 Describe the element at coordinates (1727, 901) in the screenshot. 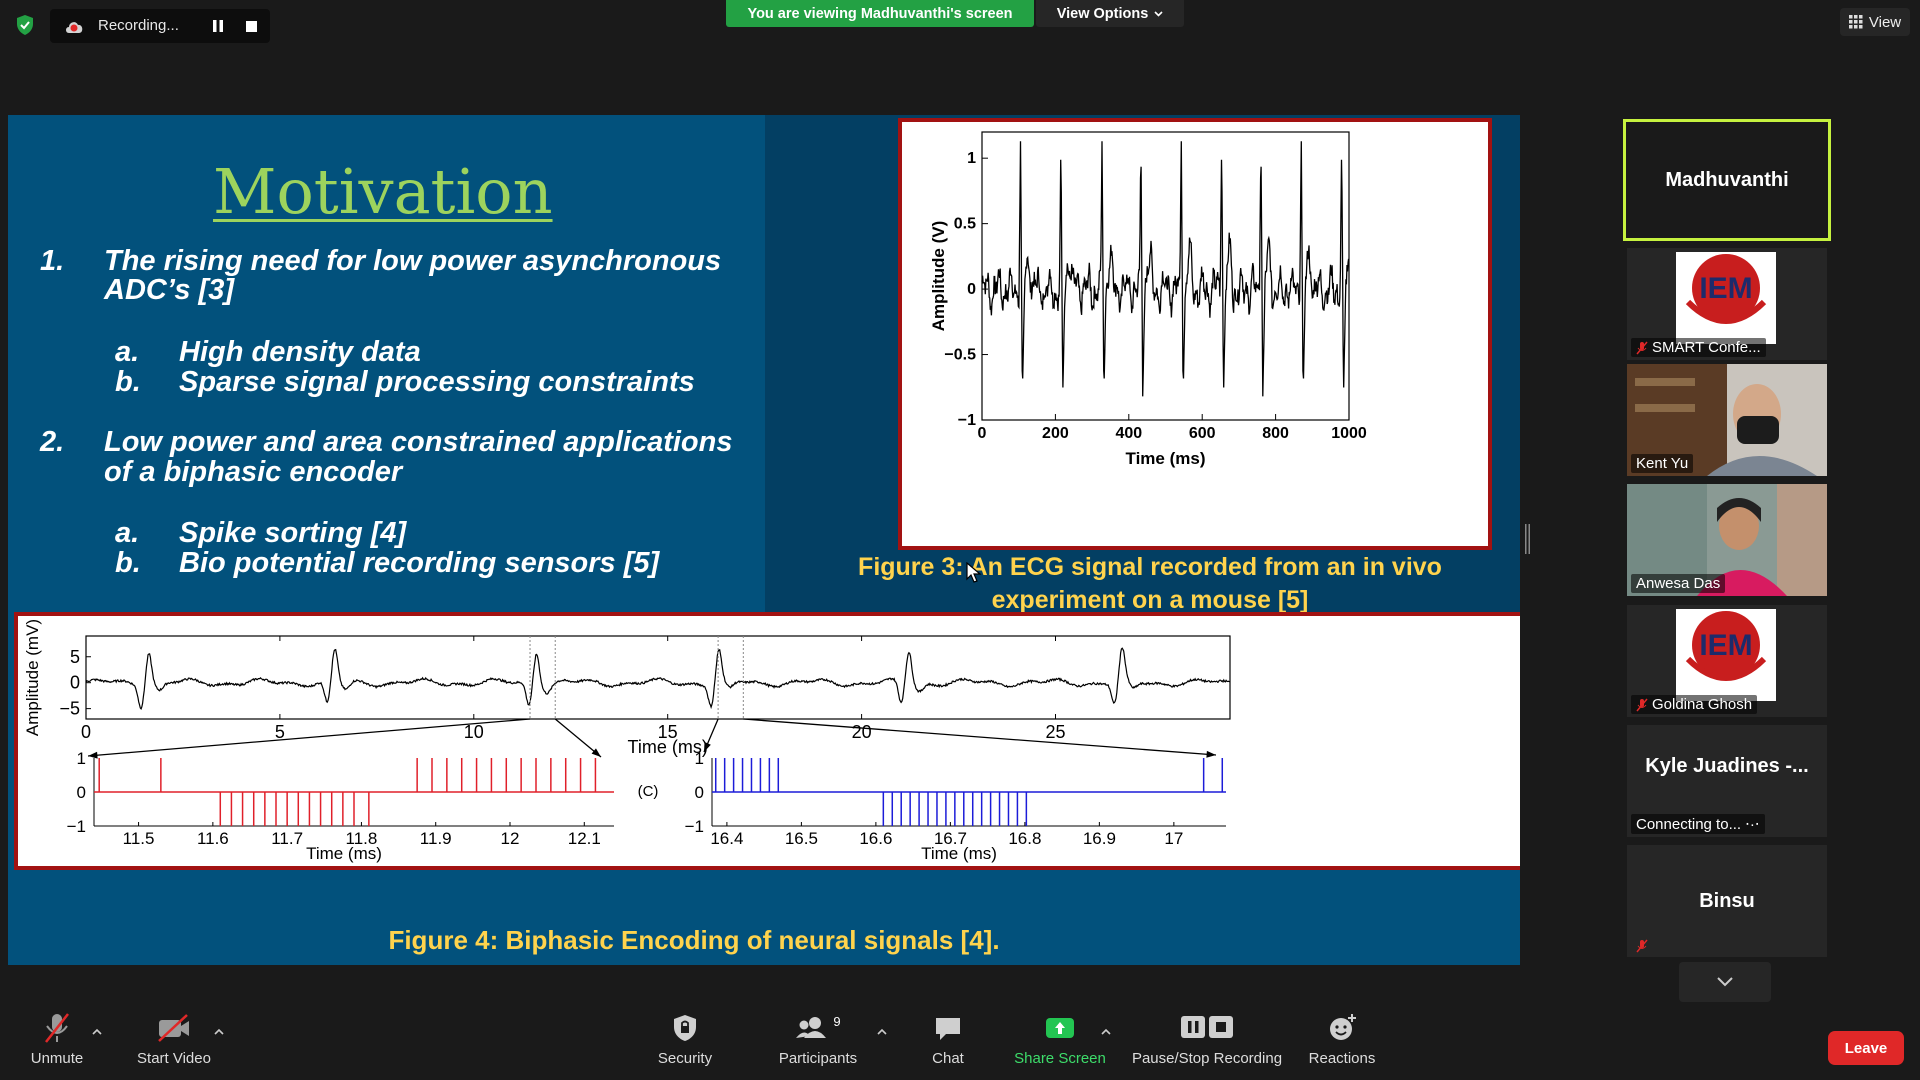

I see `participant-tile: Binsu` at that location.